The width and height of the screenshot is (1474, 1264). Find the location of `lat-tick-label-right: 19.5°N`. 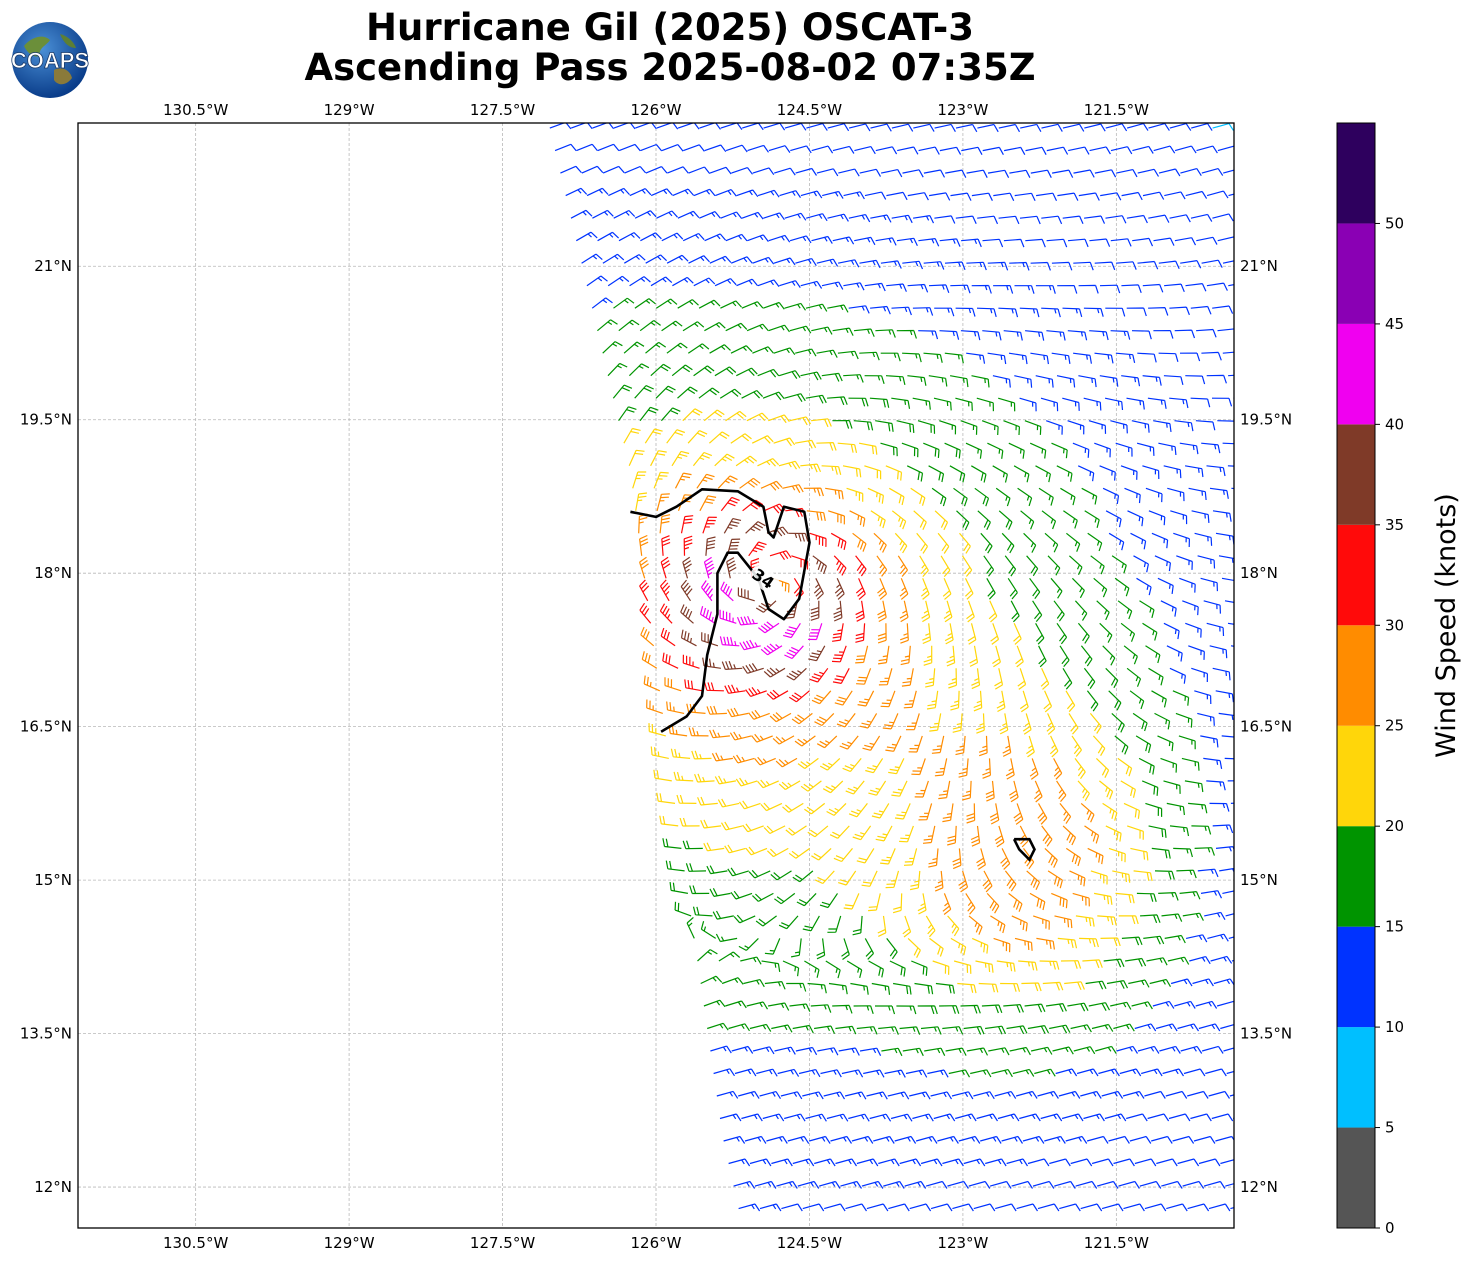

lat-tick-label-right: 19.5°N is located at coordinates (1266, 420).